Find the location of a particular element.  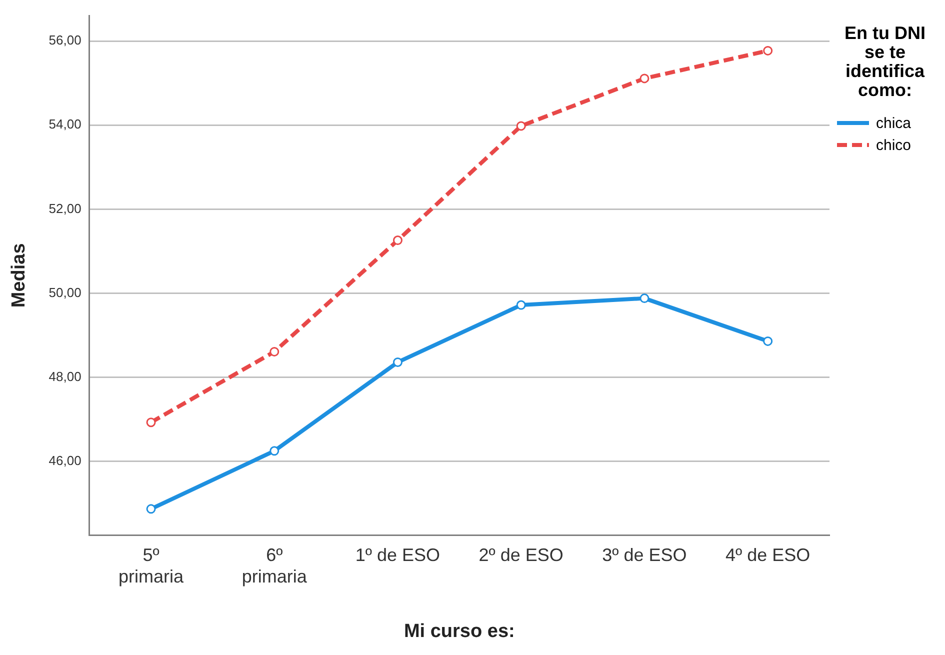

x-tick-label: 4º de ESO is located at coordinates (768, 554).